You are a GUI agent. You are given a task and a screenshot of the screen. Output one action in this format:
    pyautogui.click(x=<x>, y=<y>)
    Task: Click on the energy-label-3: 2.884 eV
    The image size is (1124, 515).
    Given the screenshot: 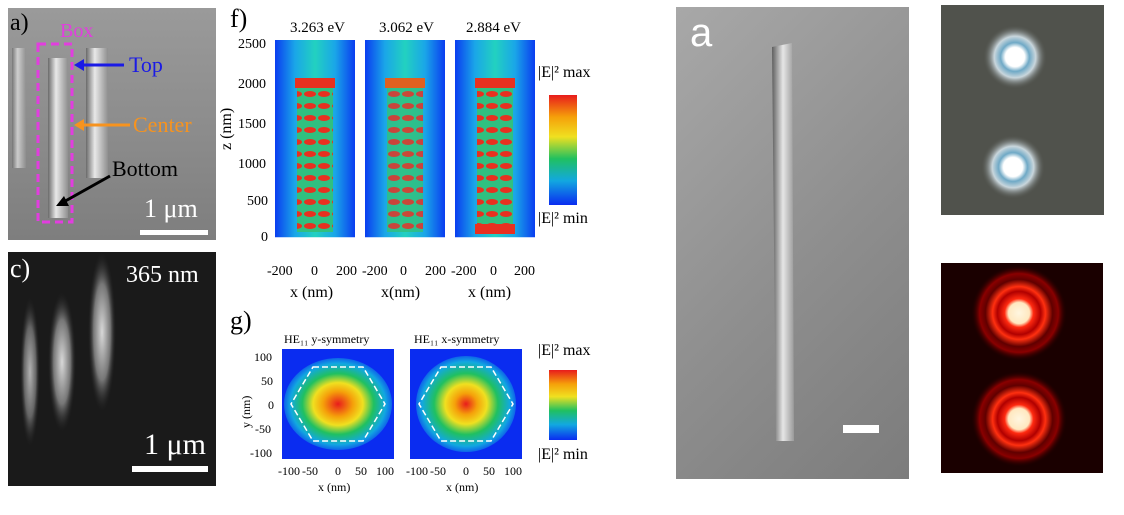 What is the action you would take?
    pyautogui.click(x=493, y=28)
    